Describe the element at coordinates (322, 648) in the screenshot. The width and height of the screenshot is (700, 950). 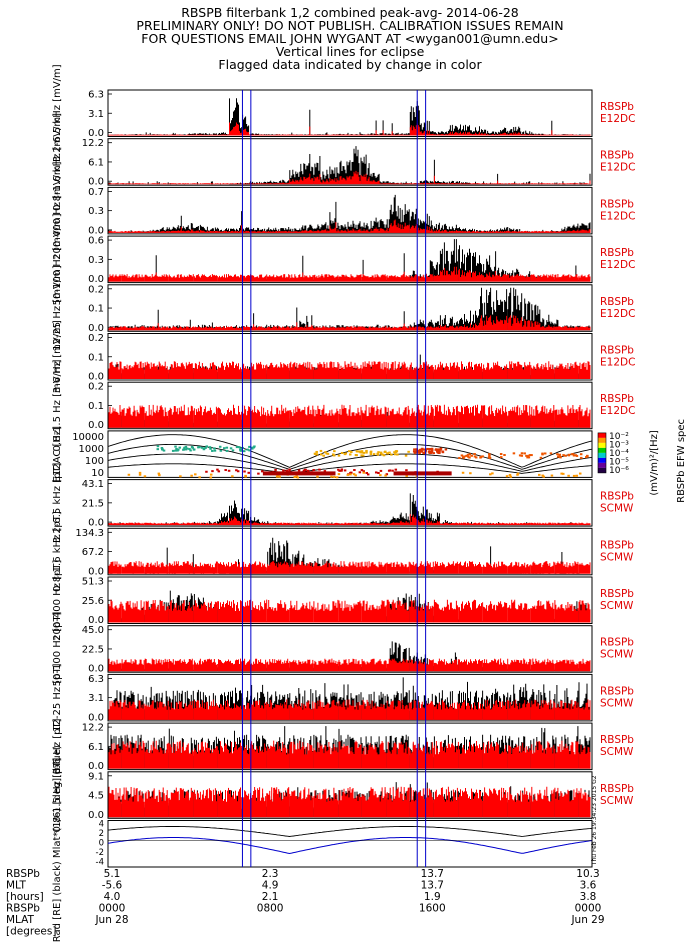
I see `panel-11: 50-100 Hz [pT]` at that location.